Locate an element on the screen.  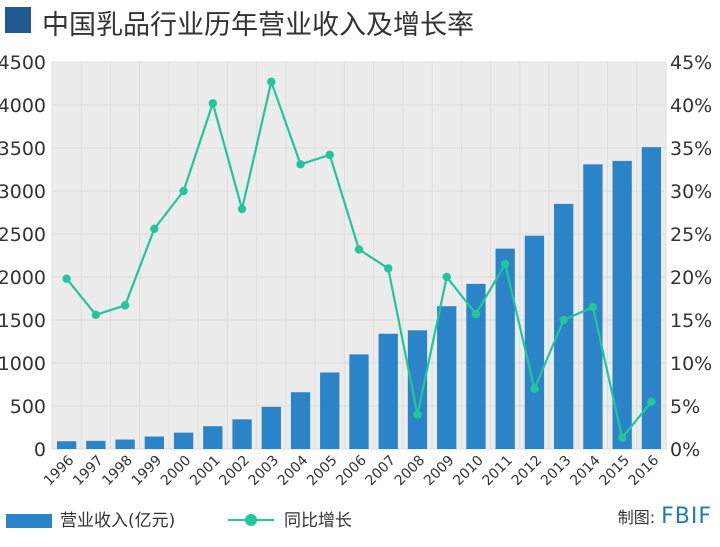
x-tick-label: 2013 is located at coordinates (556, 471).